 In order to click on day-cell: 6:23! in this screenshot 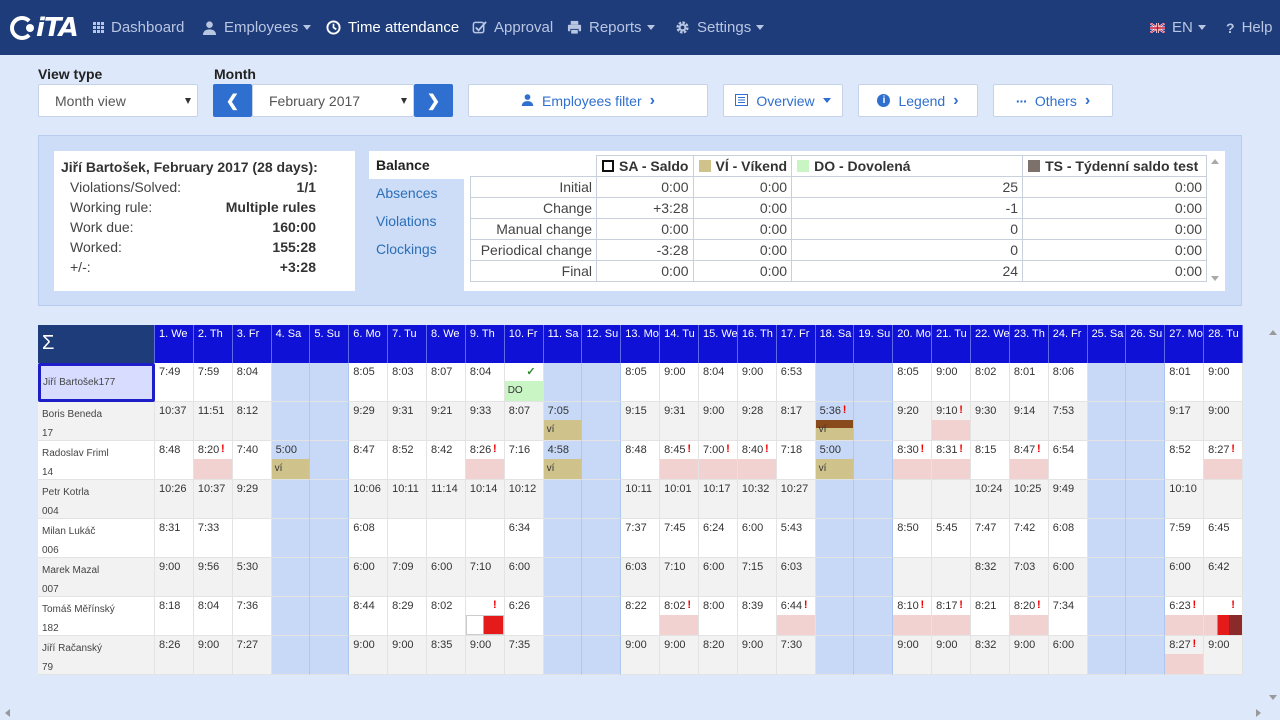, I will do `click(1185, 616)`.